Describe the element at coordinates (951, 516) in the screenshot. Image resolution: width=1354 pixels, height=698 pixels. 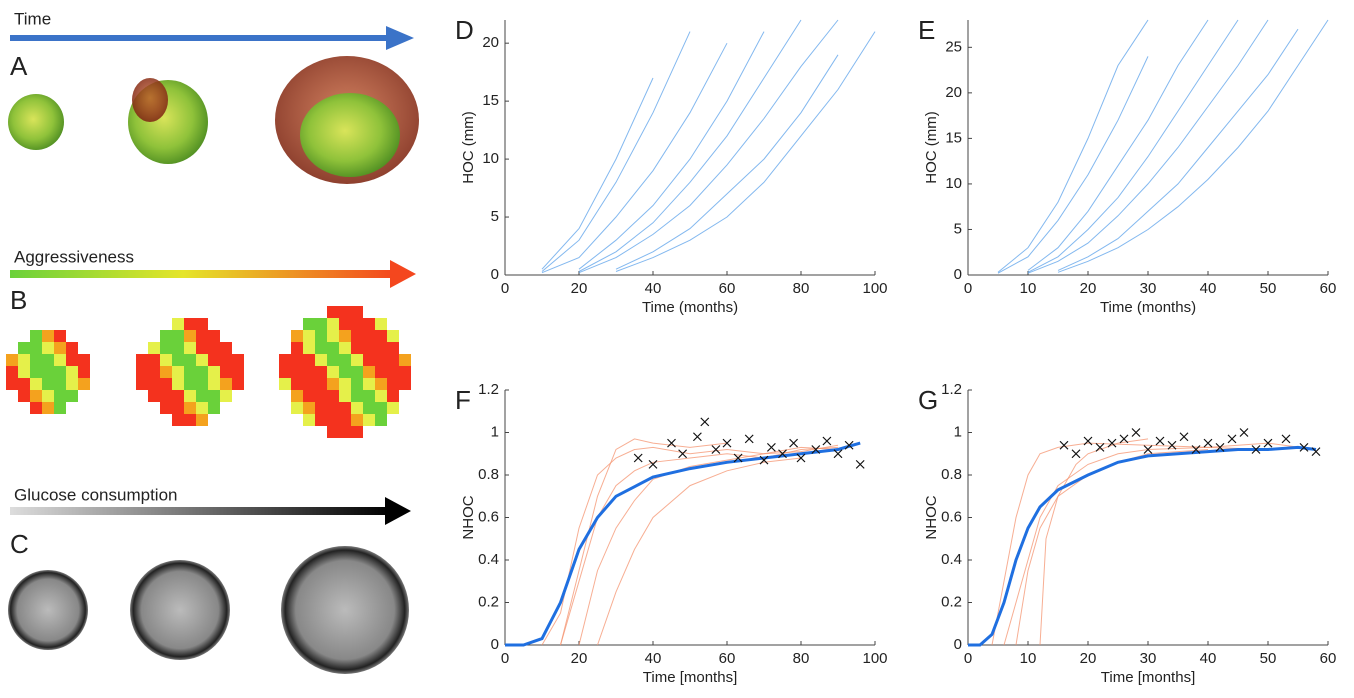
I see `y-tick-label: 0.6` at that location.